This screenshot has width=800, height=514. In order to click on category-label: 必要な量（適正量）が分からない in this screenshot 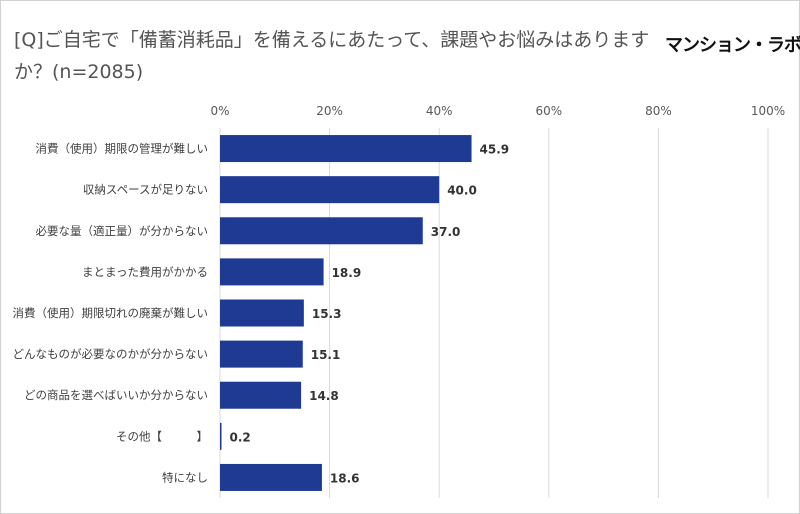, I will do `click(122, 231)`.